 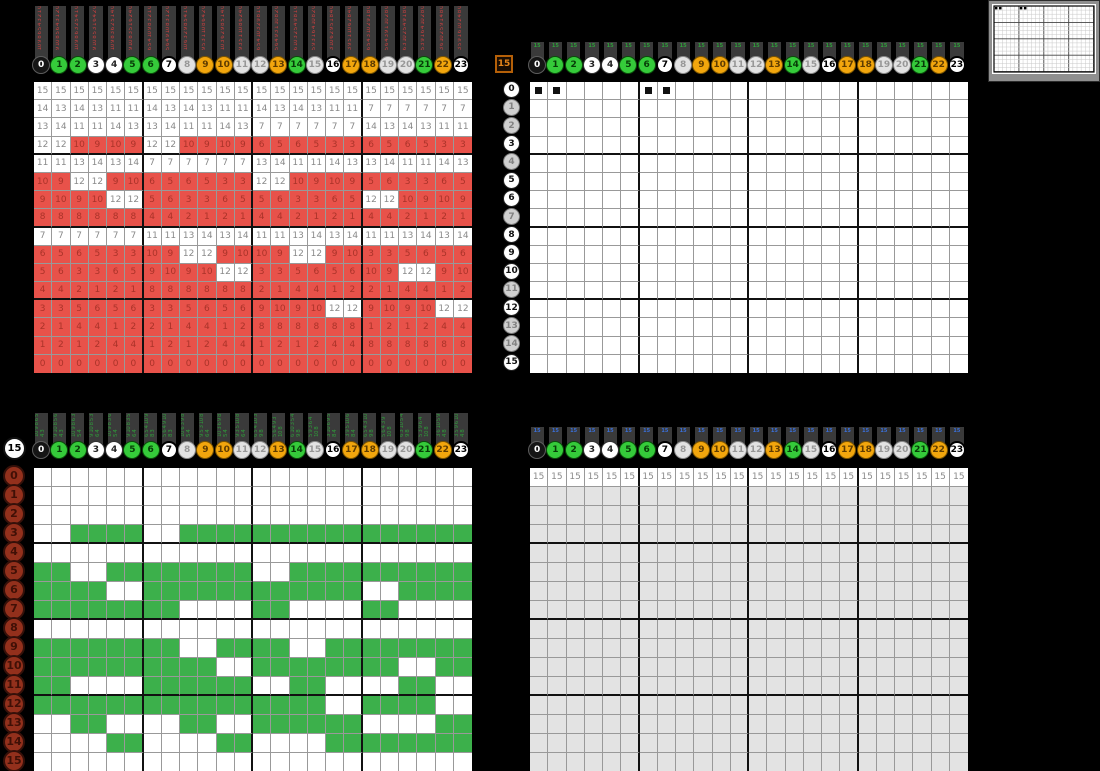 I want to click on column-header-1: 1, so click(x=59, y=65).